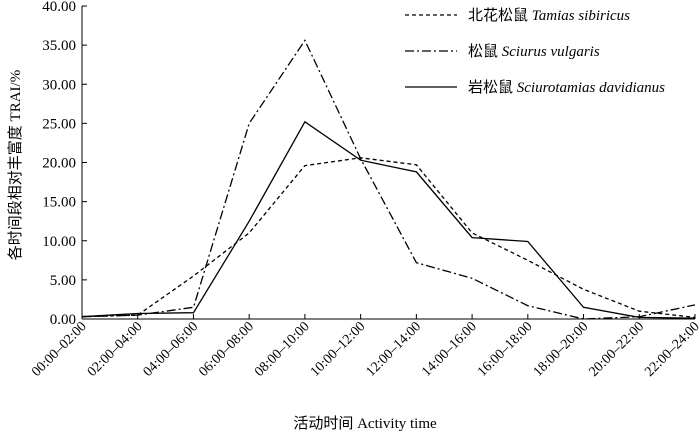 This screenshot has width=700, height=433. Describe the element at coordinates (226, 349) in the screenshot. I see `x-tick-label: 06:00–08:00` at that location.